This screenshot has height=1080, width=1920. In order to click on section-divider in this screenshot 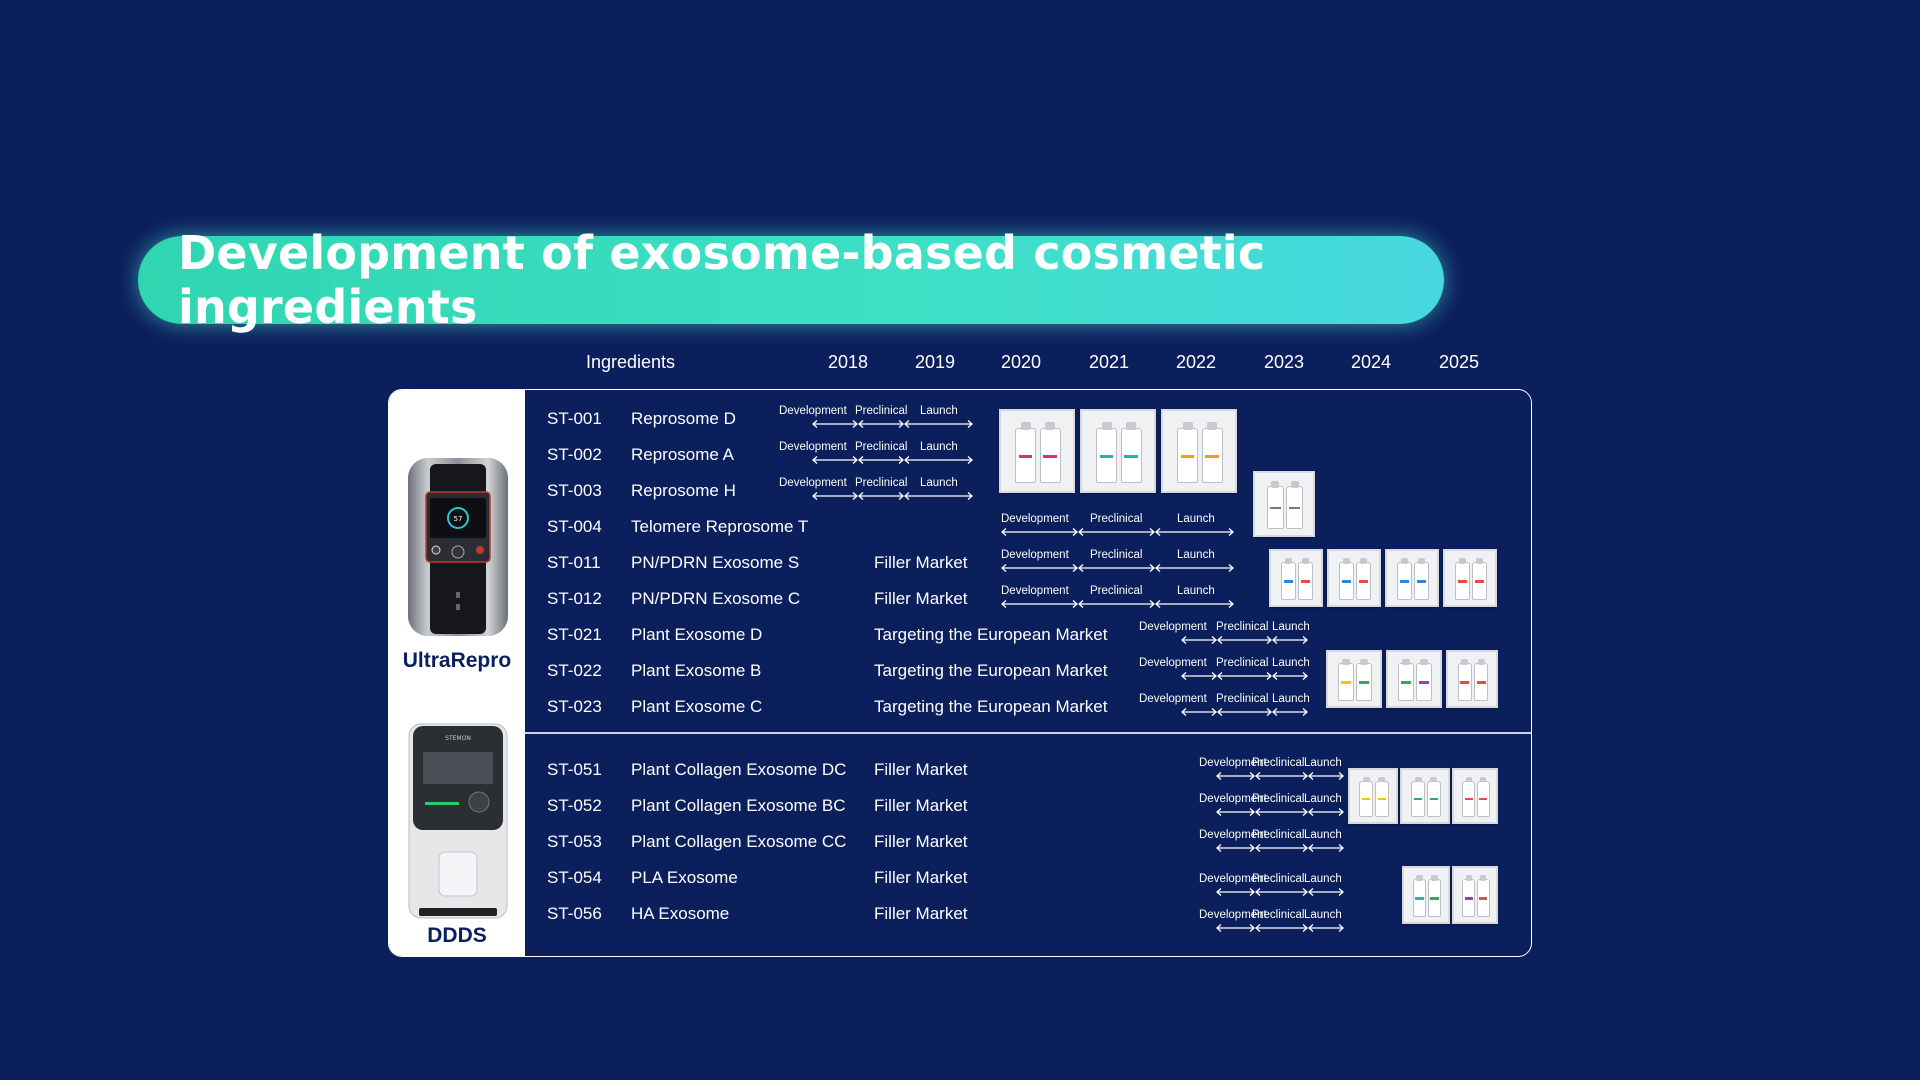, I will do `click(1028, 733)`.